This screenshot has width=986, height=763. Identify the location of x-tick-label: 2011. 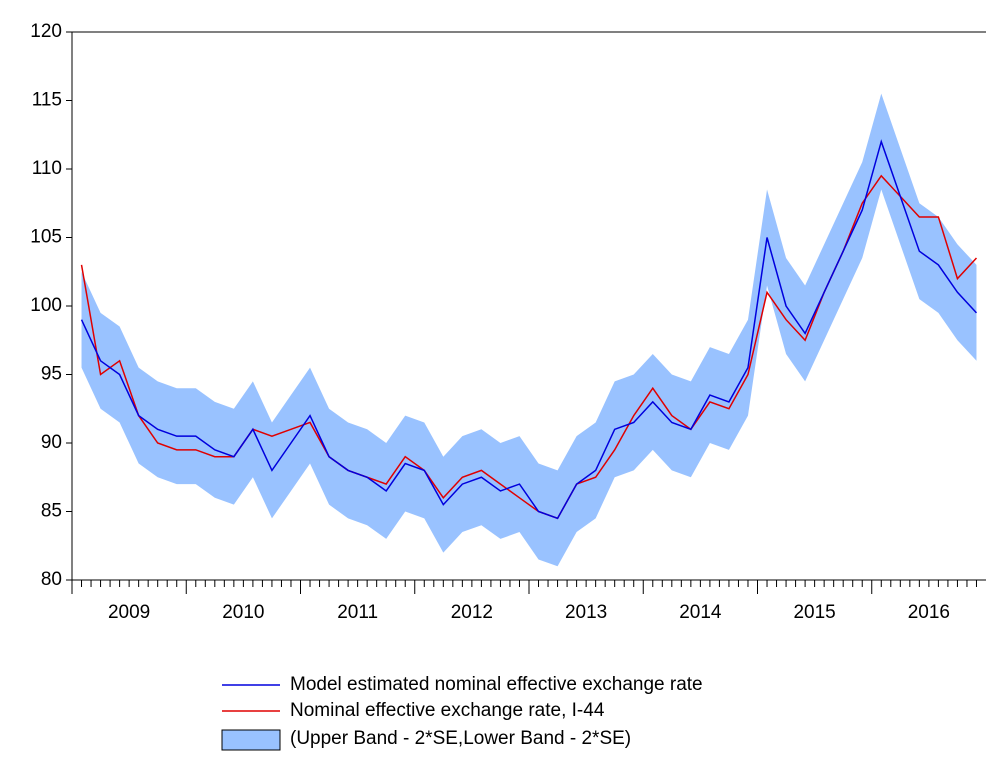
(357, 612).